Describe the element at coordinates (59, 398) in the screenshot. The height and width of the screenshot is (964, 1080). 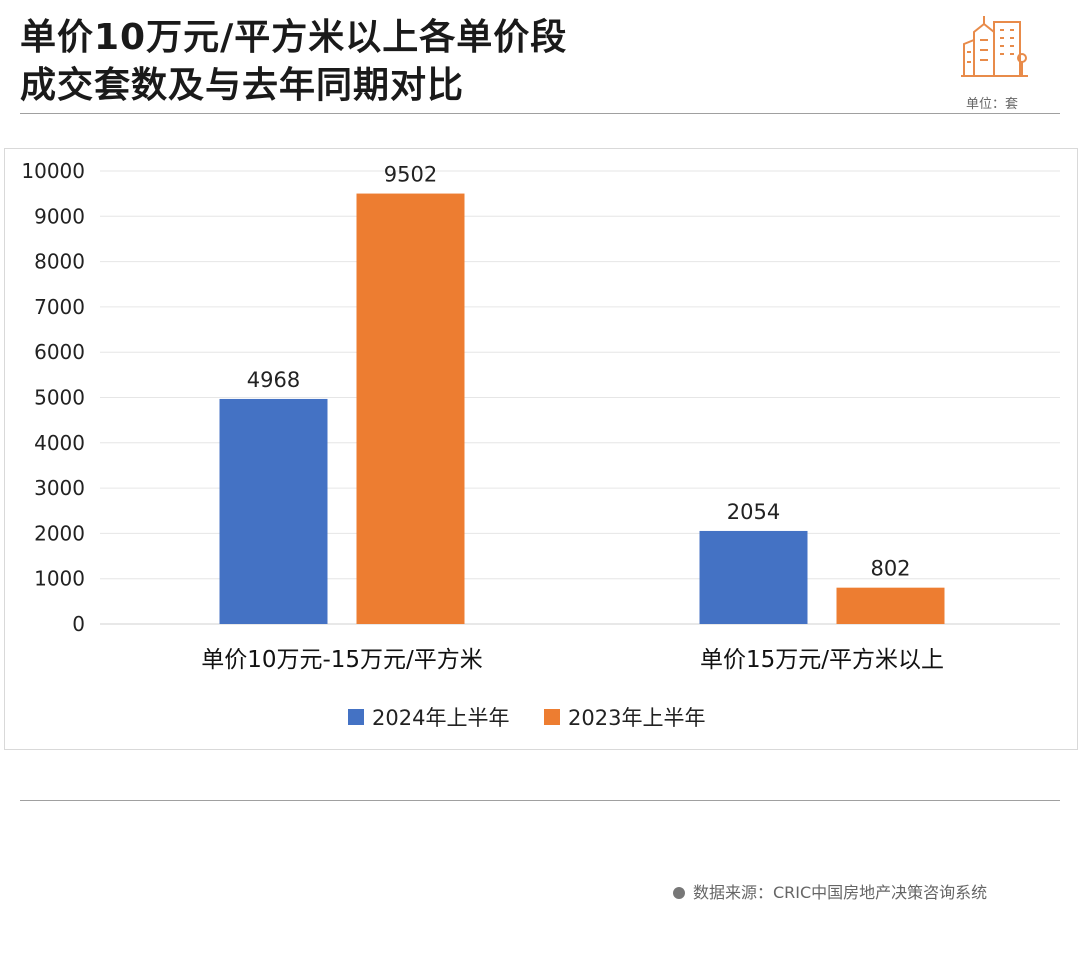
I see `y-tick-label: 5000` at that location.